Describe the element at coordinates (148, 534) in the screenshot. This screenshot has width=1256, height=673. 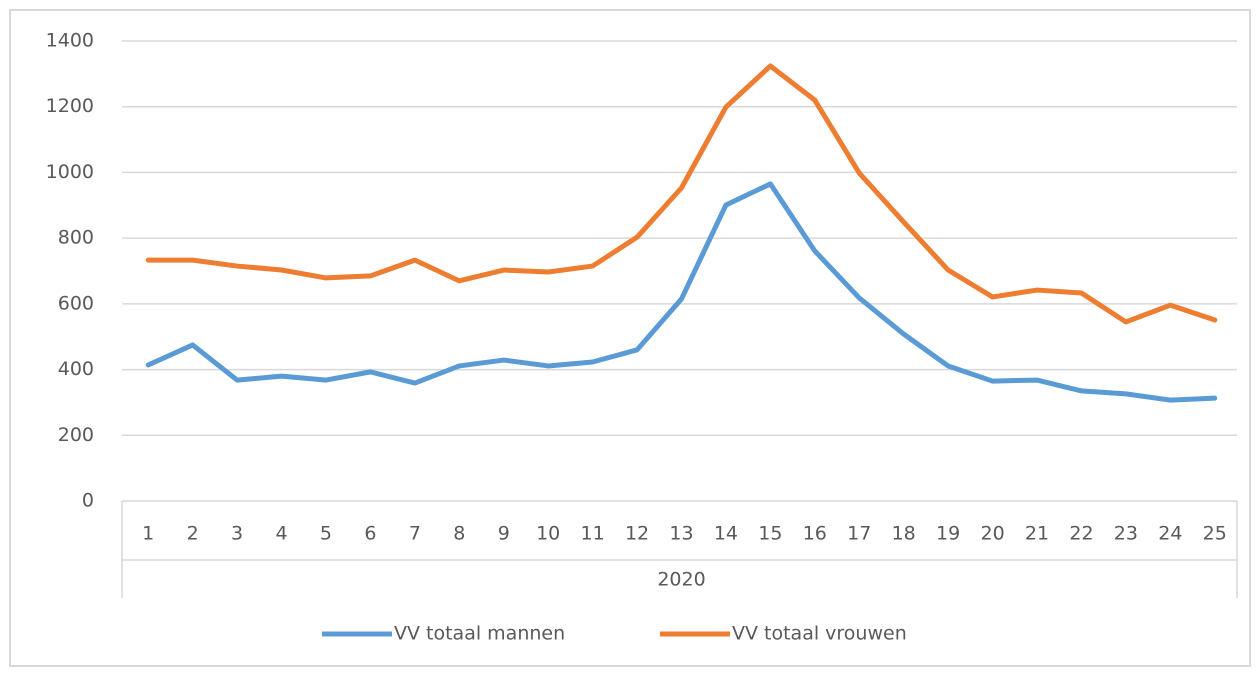
I see `x-tick-label: 1` at that location.